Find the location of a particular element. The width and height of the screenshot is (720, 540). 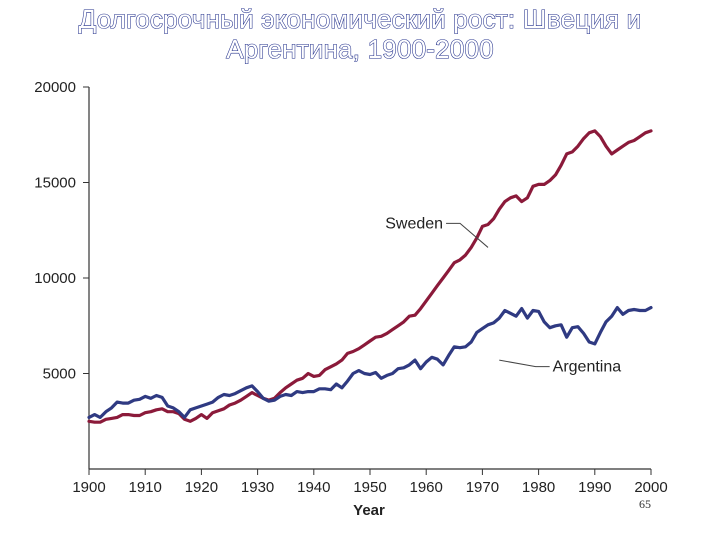

y-tick-label: 15000 is located at coordinates (55, 183).